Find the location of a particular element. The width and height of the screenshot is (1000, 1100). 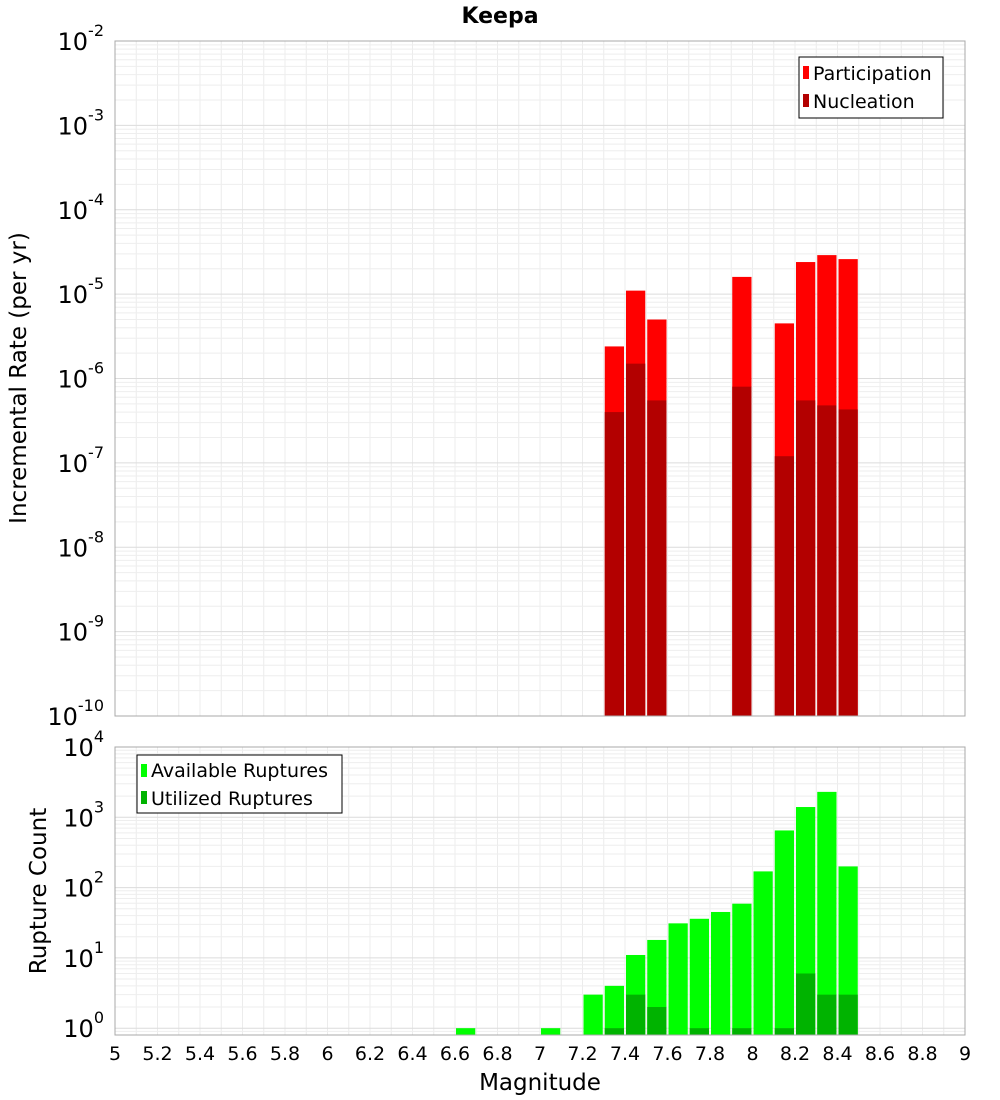

bottom-y-tick-labels: 10⁰ 10¹ 10² 10³ 10⁴ is located at coordinates (83, 885).